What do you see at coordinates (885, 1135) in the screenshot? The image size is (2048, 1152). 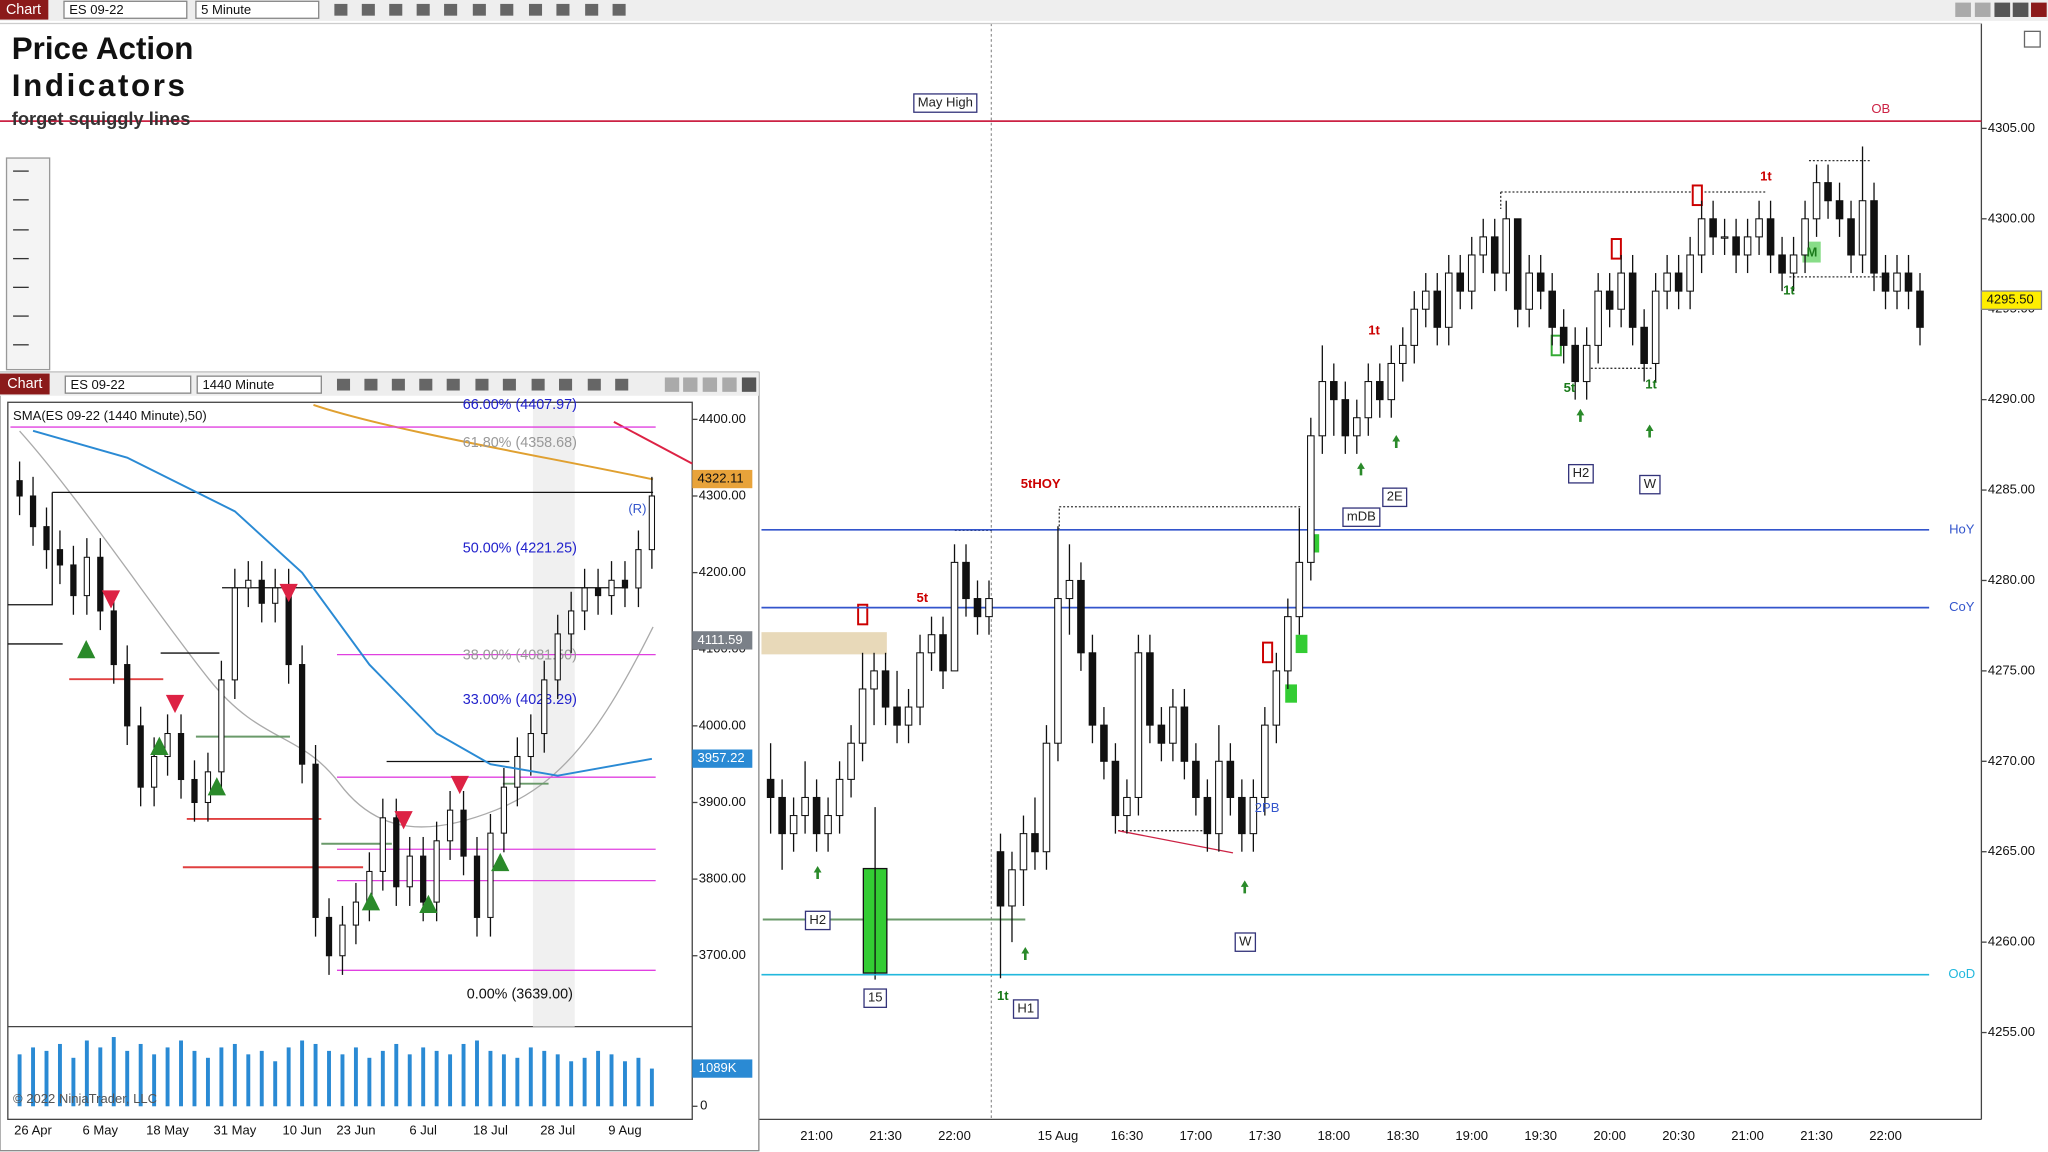 I see `x-tick-label: 21:30` at bounding box center [885, 1135].